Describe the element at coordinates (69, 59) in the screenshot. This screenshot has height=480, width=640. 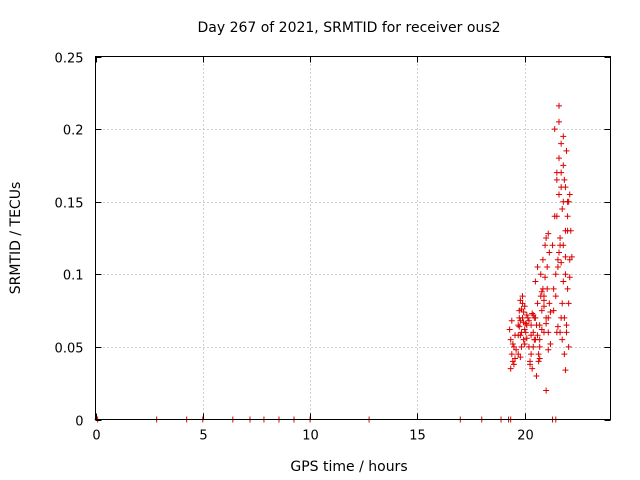
I see `y-tick-label: 0.25` at that location.